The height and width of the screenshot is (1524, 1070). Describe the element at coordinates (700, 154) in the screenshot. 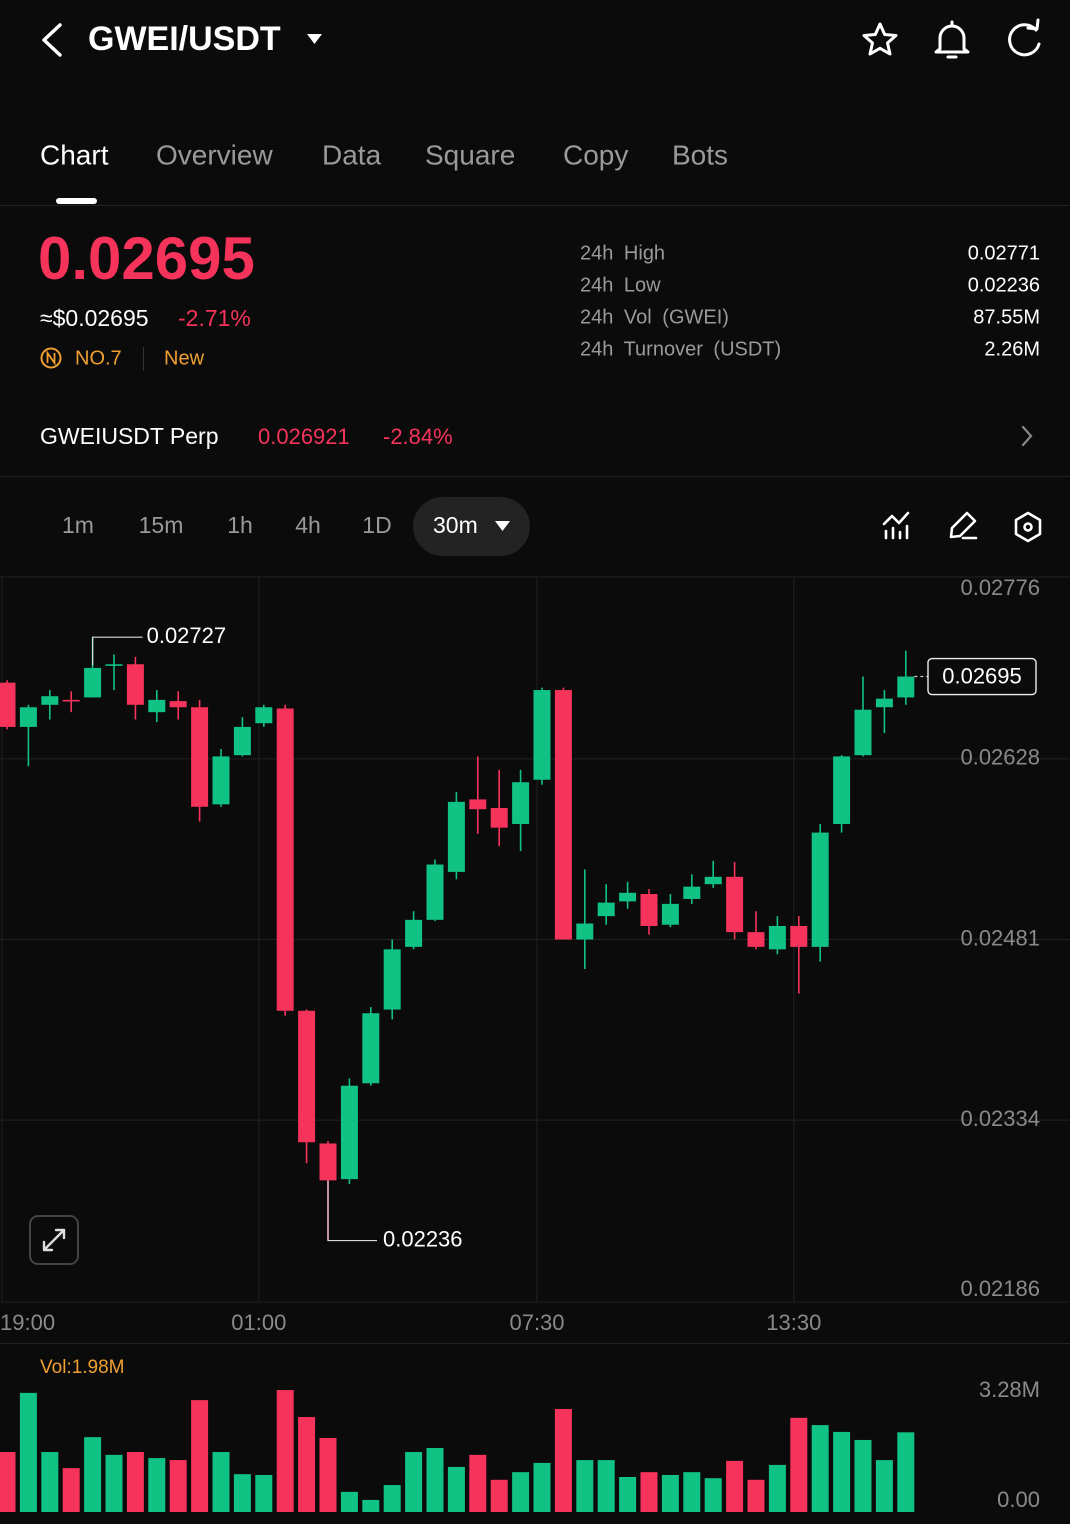

I see `tab: Bots` at that location.